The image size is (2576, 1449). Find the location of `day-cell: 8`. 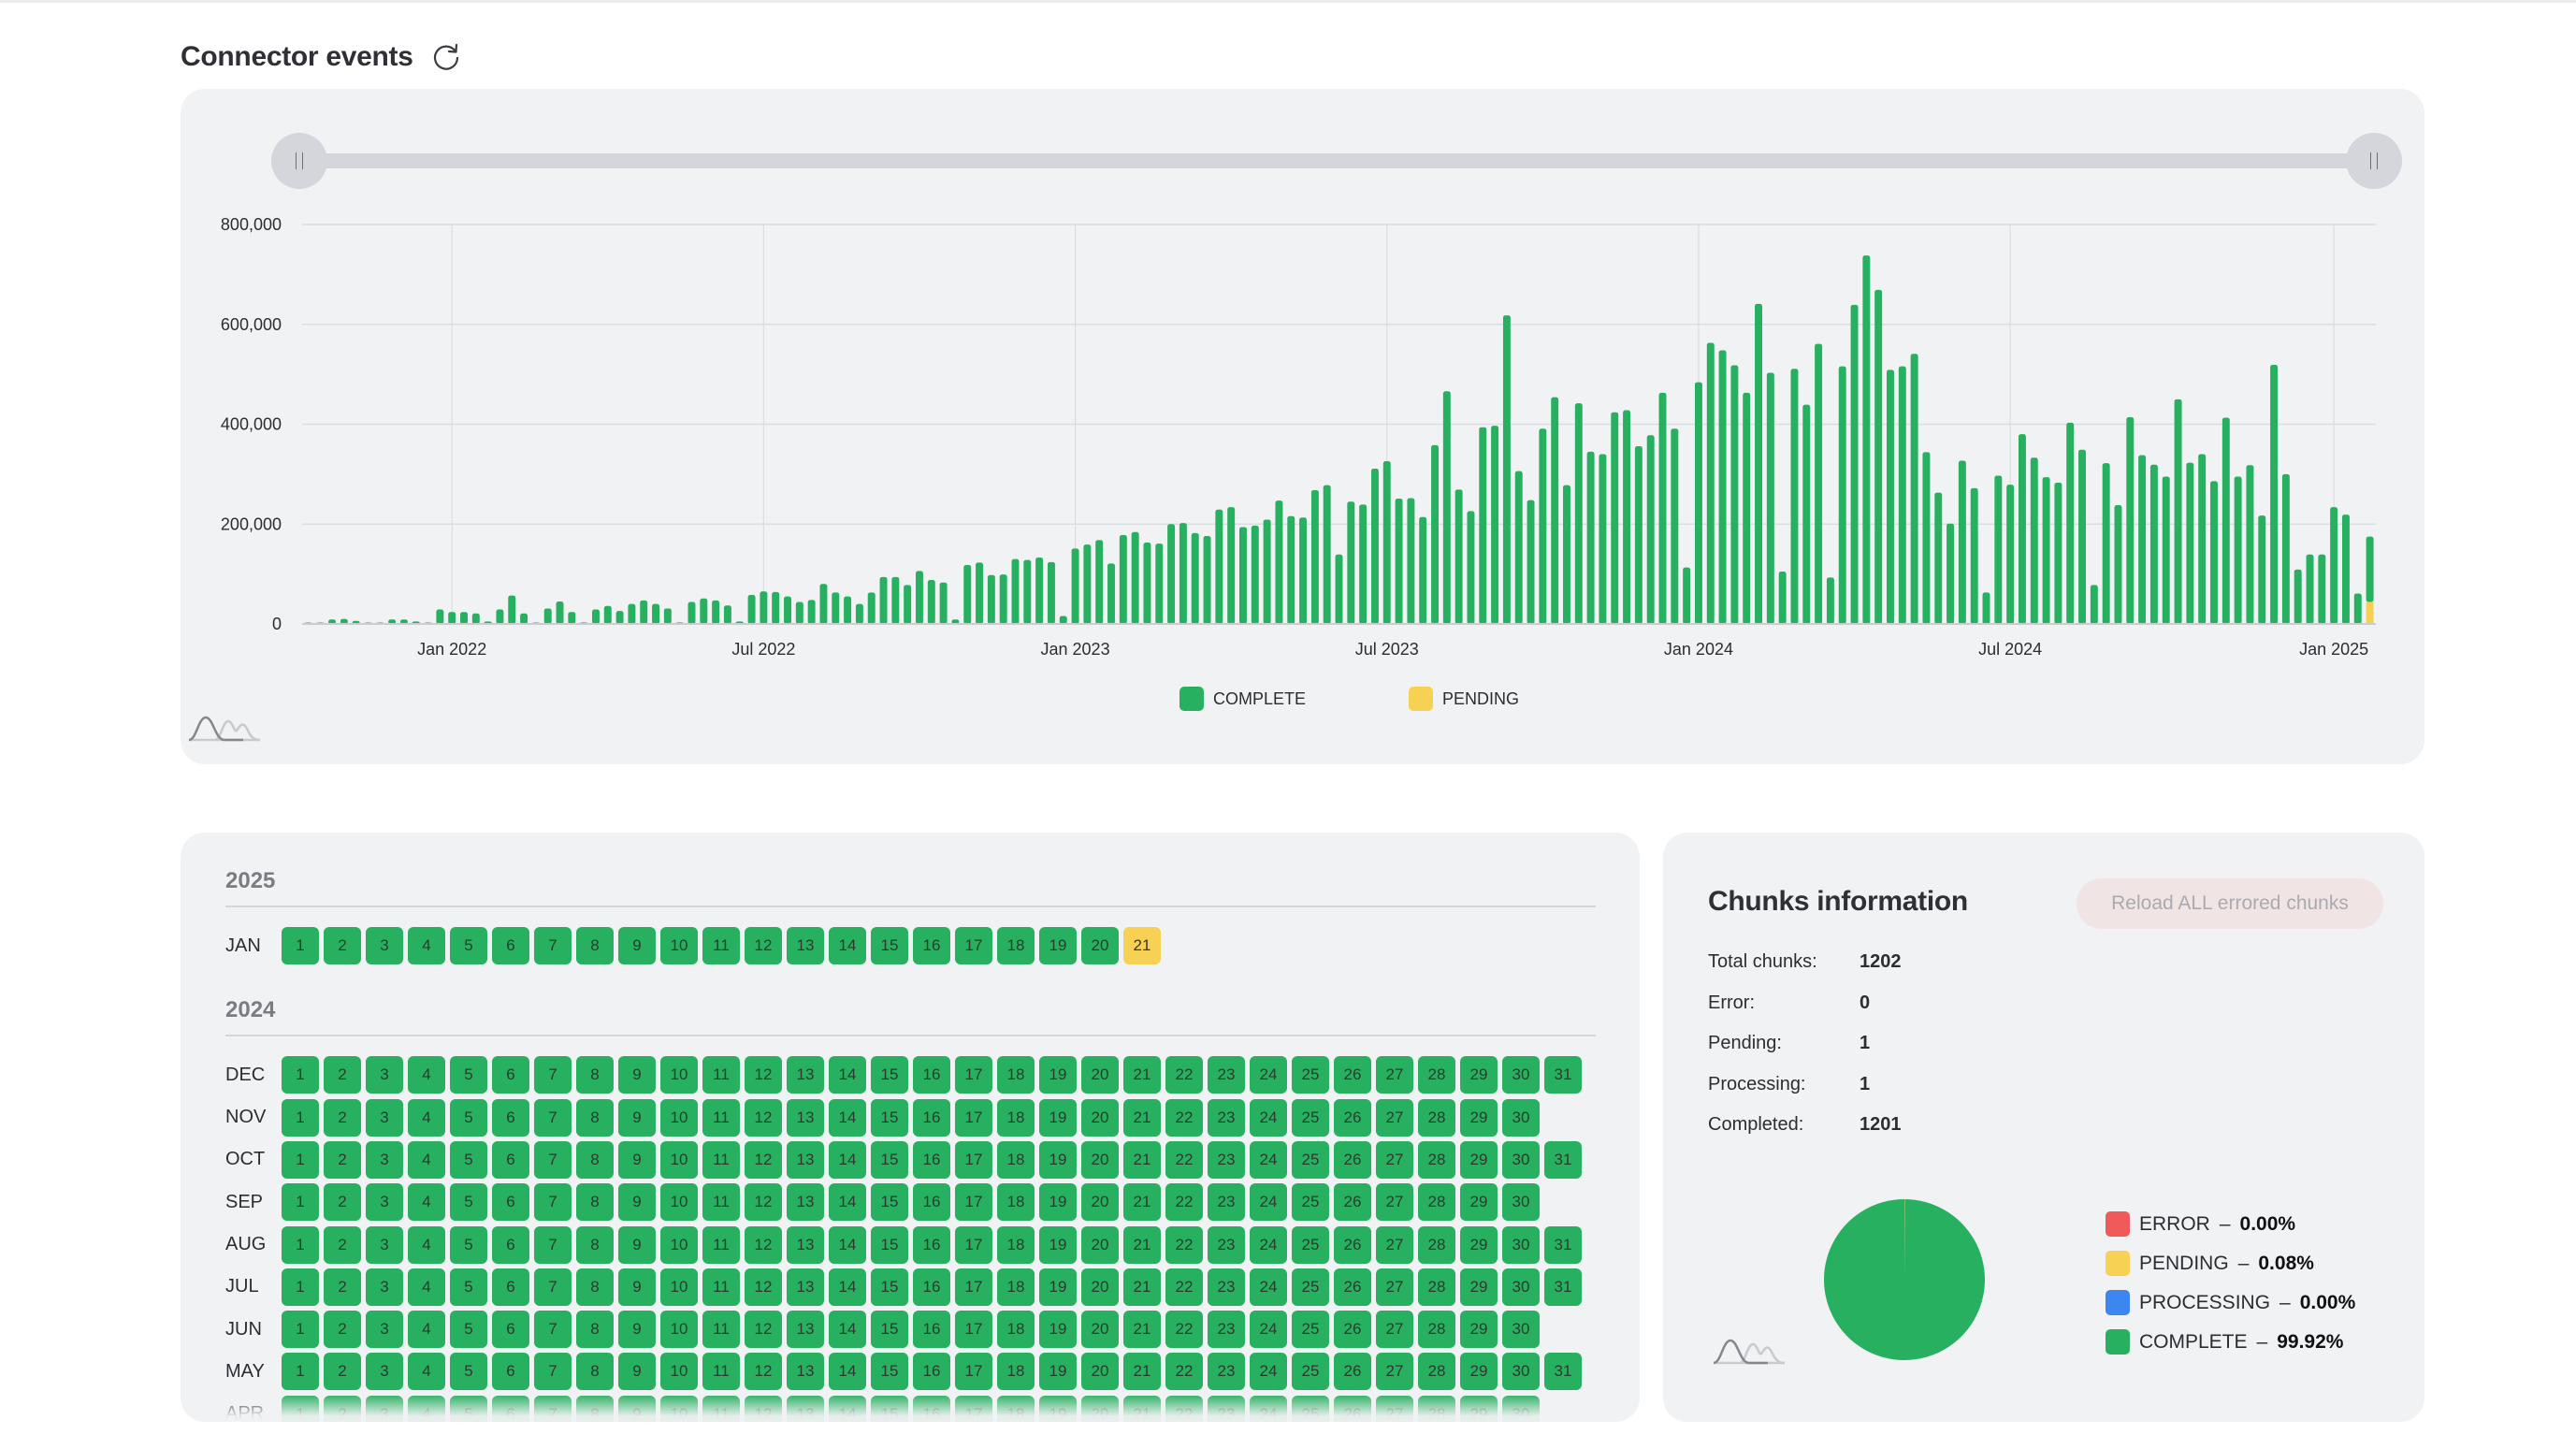

day-cell: 8 is located at coordinates (595, 1075).